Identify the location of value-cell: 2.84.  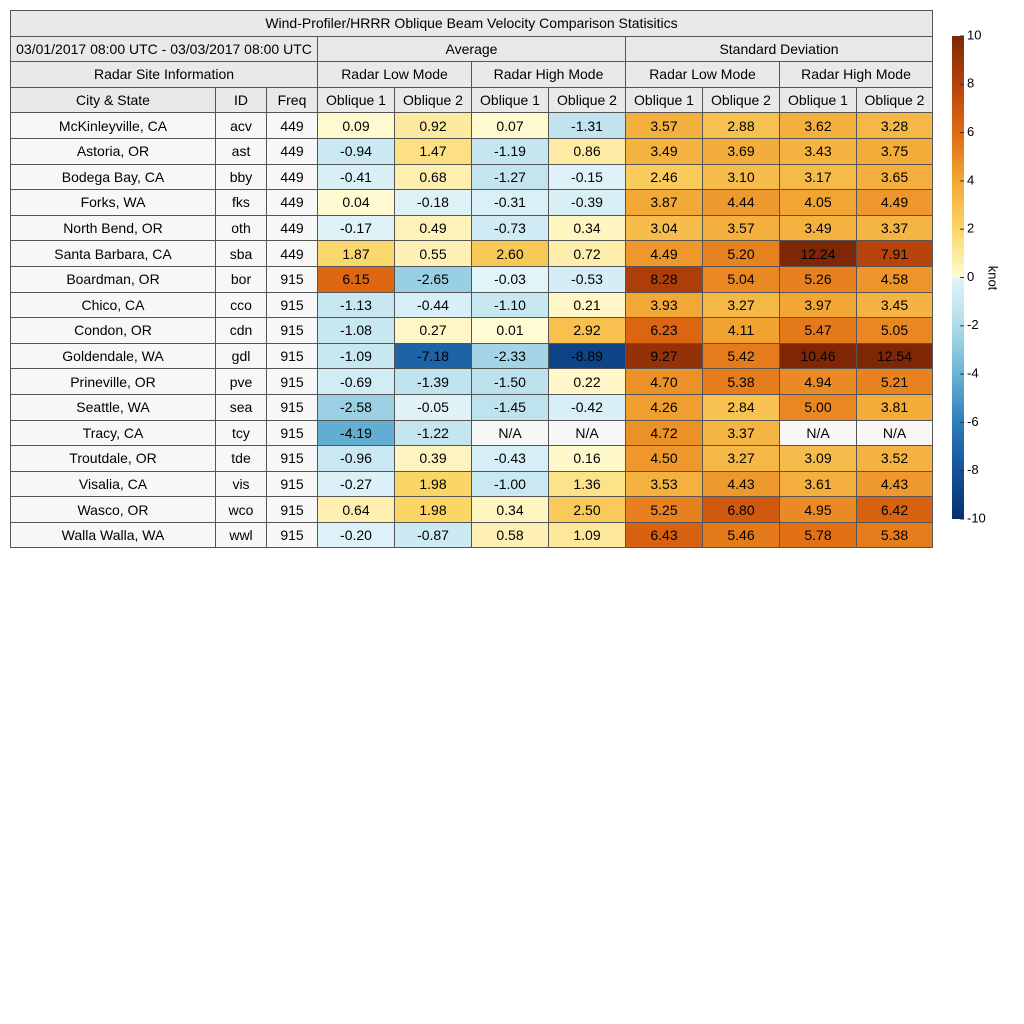
(741, 407).